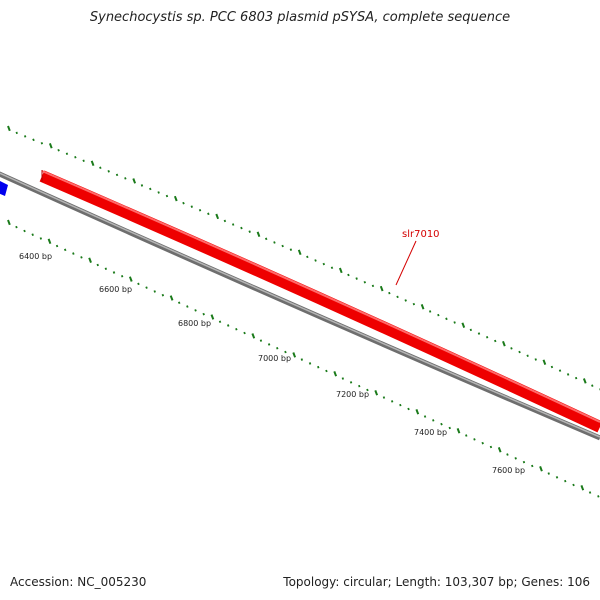  I want to click on tick-label: 7000 bp, so click(274, 358).